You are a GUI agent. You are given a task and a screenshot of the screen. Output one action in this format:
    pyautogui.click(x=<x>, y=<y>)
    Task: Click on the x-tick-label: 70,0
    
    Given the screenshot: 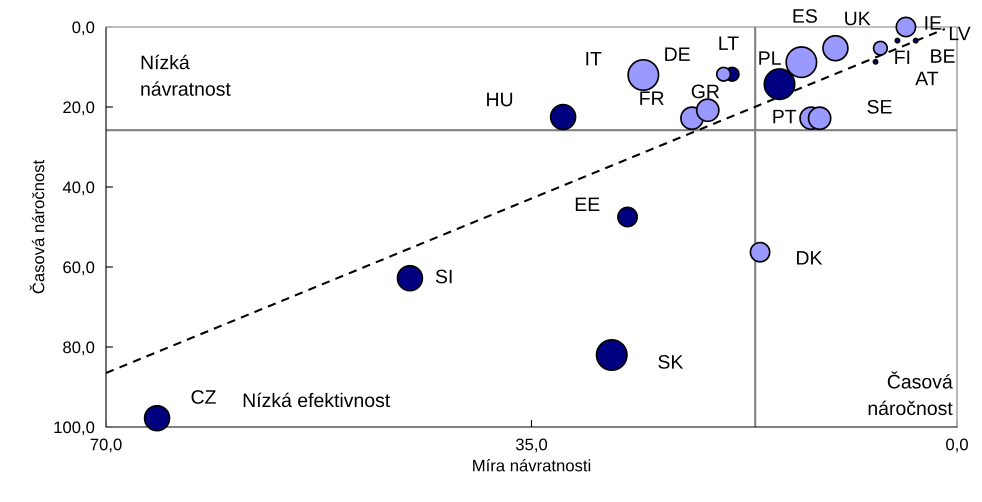 What is the action you would take?
    pyautogui.click(x=106, y=445)
    